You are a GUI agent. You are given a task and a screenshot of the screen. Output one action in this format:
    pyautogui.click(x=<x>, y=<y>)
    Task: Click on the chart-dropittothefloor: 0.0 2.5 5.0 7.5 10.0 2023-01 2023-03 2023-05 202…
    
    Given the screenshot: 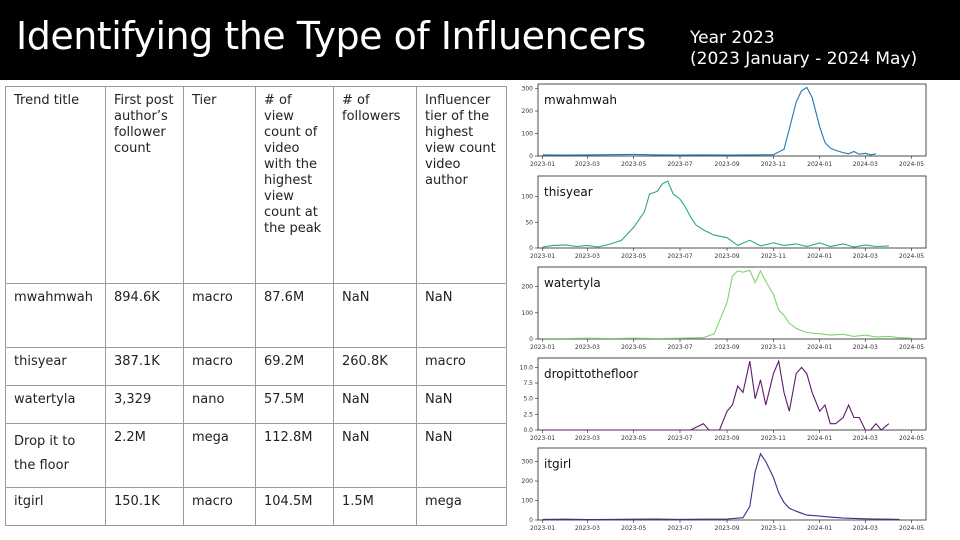 What is the action you would take?
    pyautogui.click(x=718, y=399)
    